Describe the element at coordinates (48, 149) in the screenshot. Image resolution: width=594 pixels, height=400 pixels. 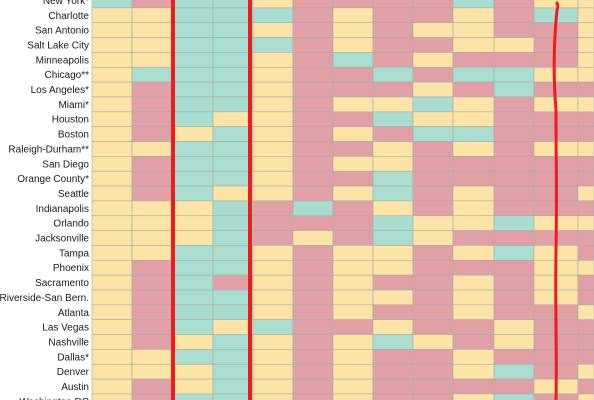
I see `row-label: Raleigh-Durham**` at that location.